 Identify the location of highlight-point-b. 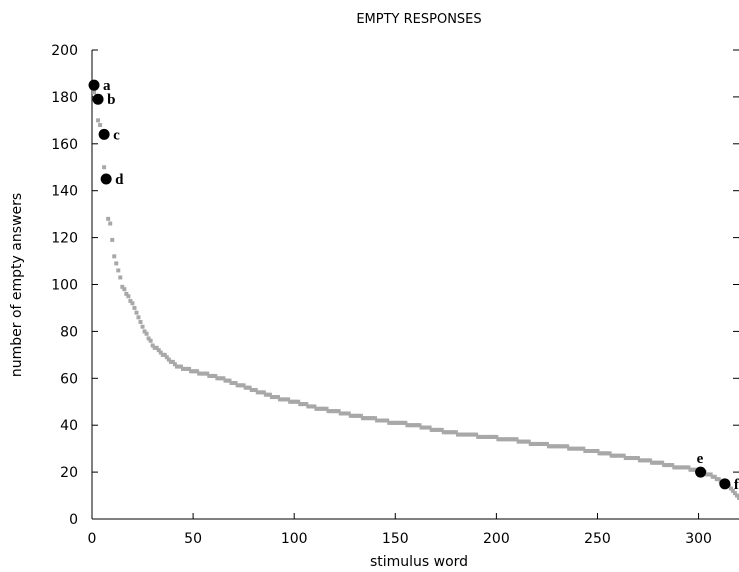
(98, 99).